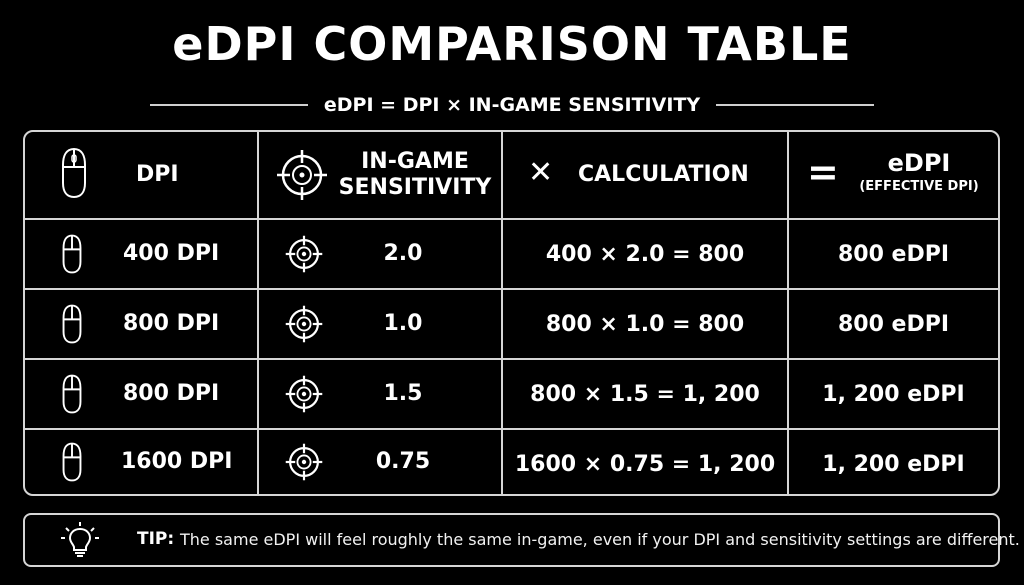 This screenshot has width=1024, height=585. Describe the element at coordinates (403, 461) in the screenshot. I see `sensitivity-value: 0.75` at that location.